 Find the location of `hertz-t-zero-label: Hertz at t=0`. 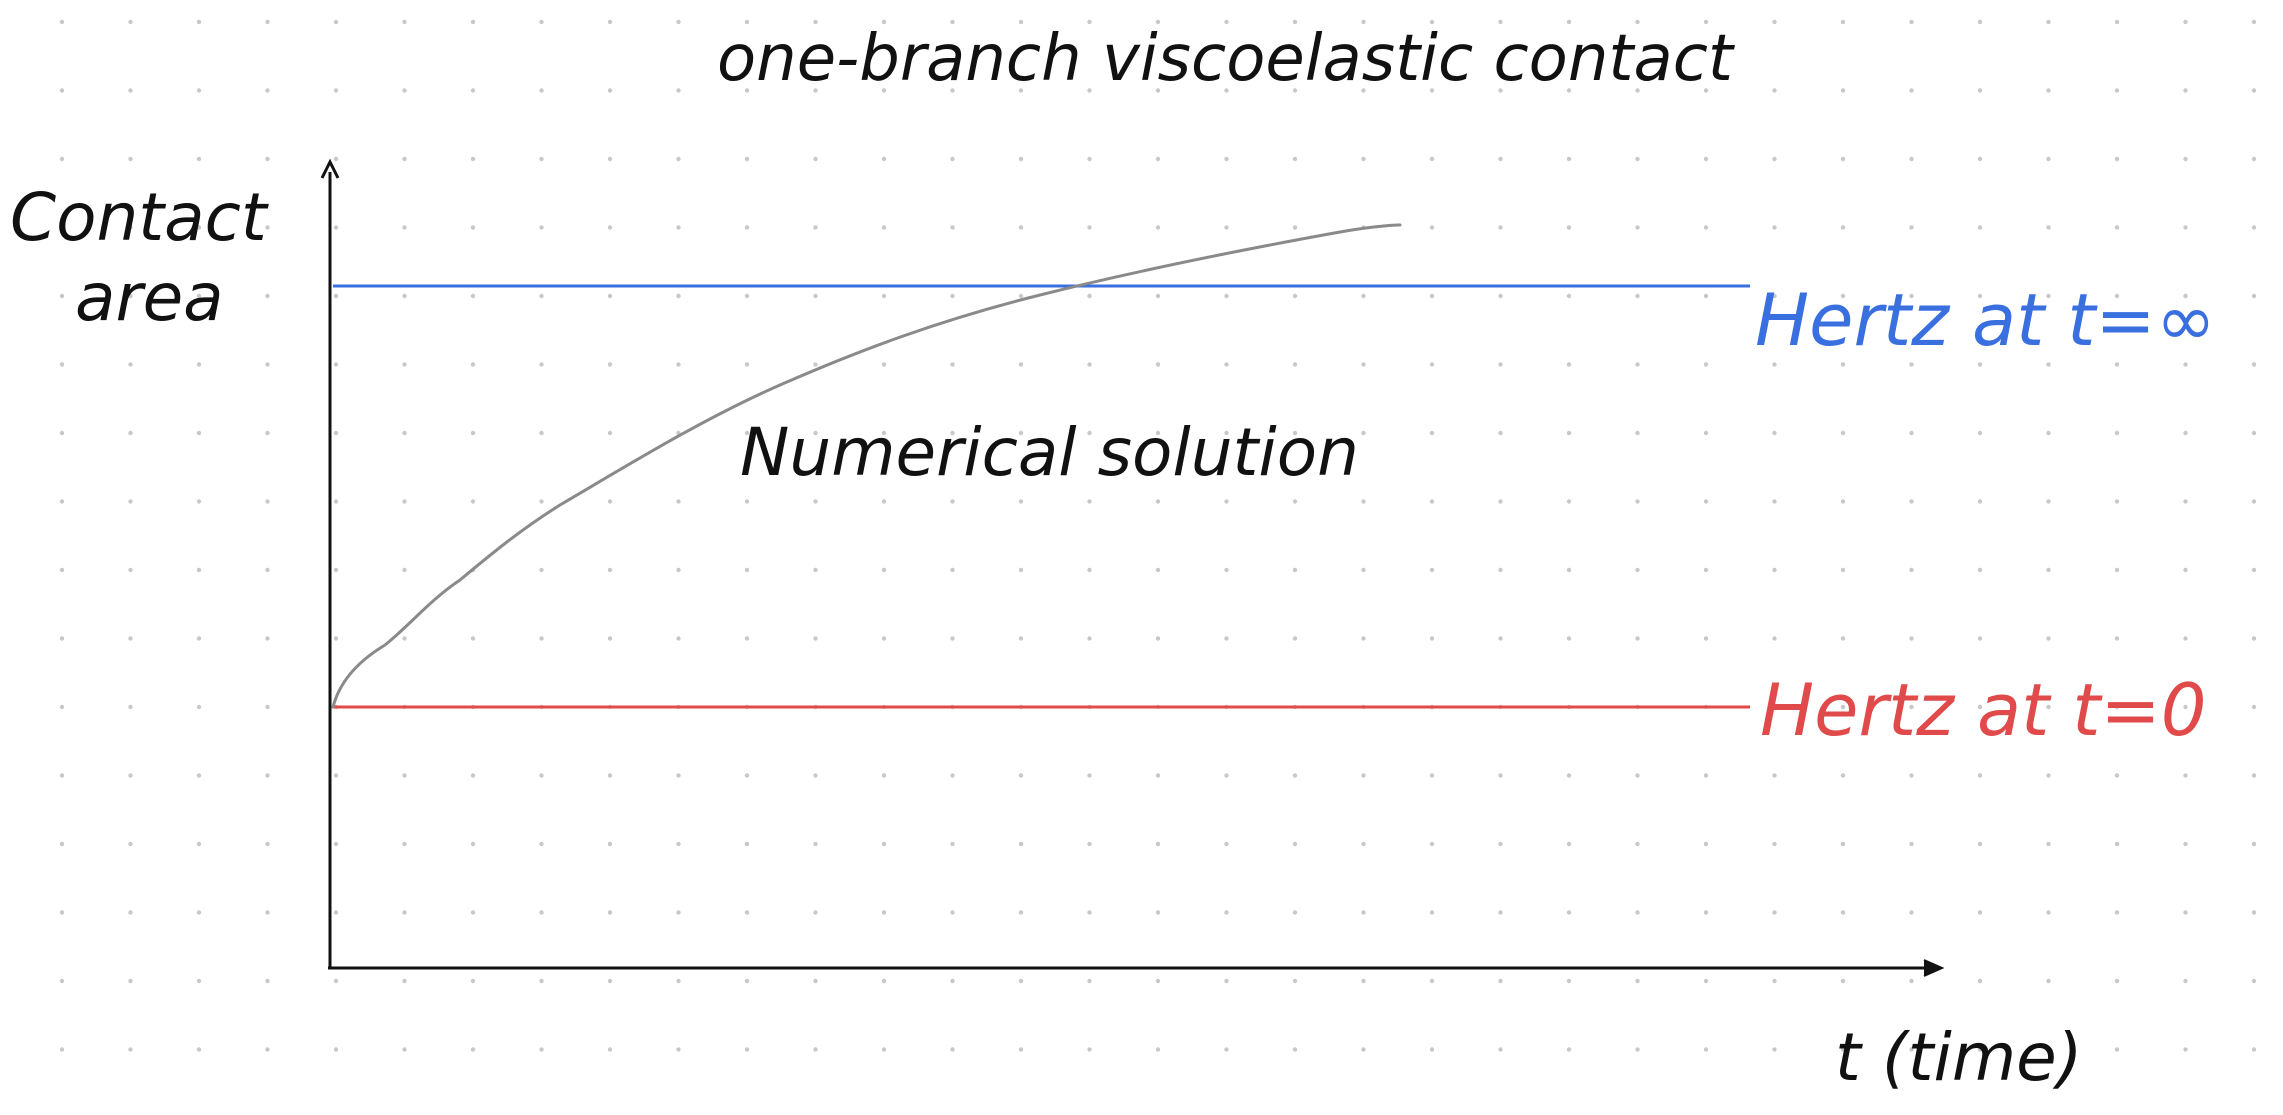

hertz-t-zero-label: Hertz at t=0 is located at coordinates (1983, 710).